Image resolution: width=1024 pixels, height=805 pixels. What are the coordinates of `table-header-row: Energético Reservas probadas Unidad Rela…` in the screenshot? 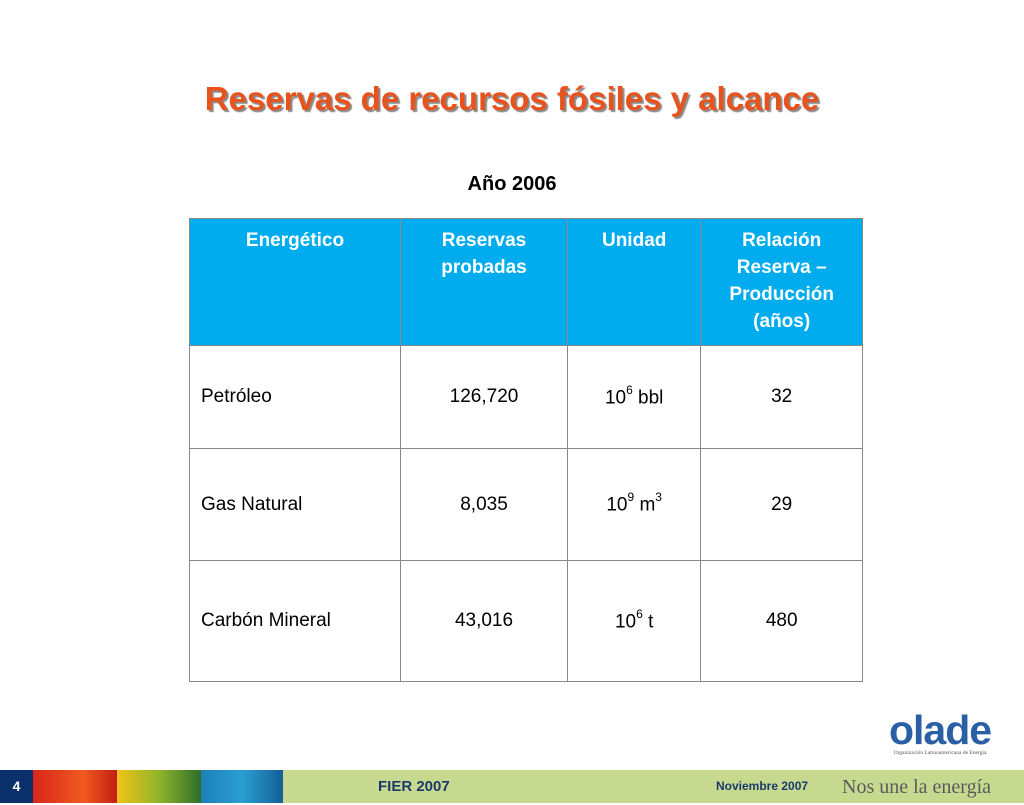 It's located at (525, 282).